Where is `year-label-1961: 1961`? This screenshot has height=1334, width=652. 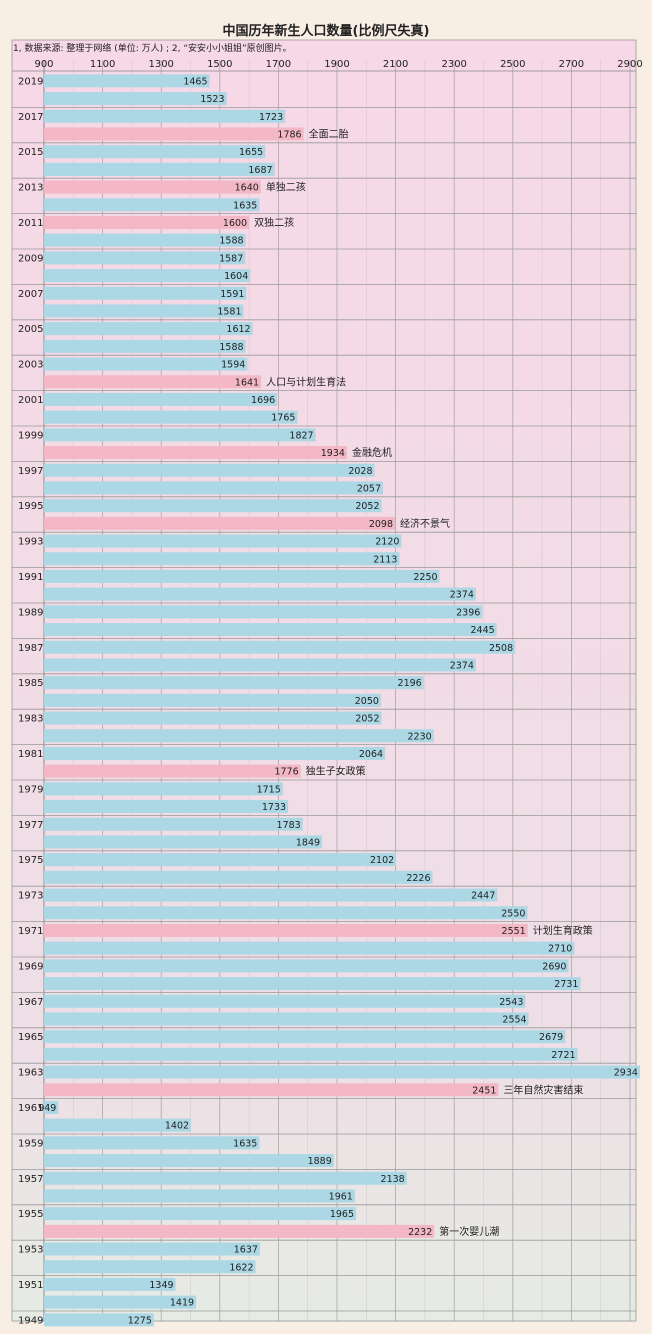
year-label-1961: 1961 is located at coordinates (30, 1108).